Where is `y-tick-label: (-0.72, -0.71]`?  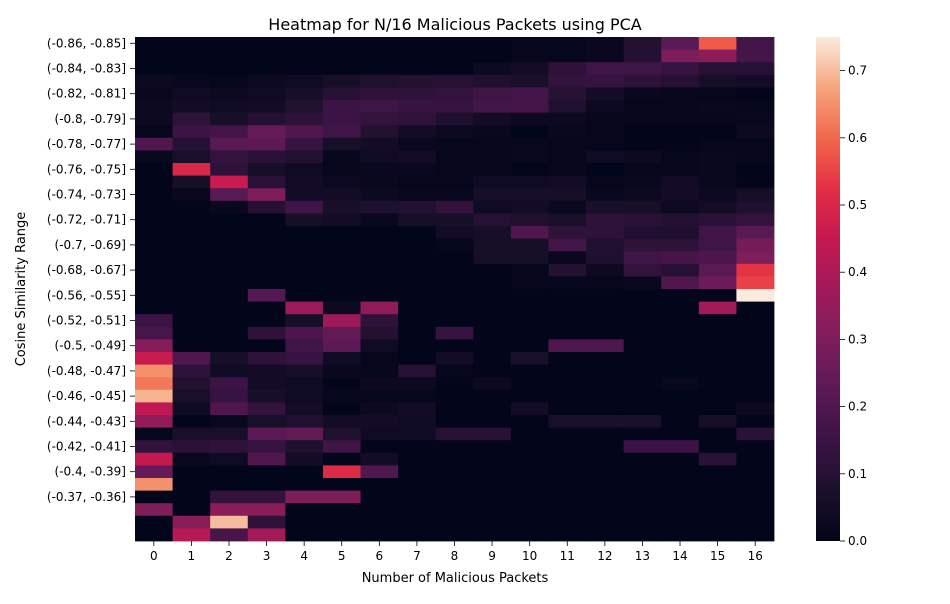
y-tick-label: (-0.72, -0.71] is located at coordinates (86, 220).